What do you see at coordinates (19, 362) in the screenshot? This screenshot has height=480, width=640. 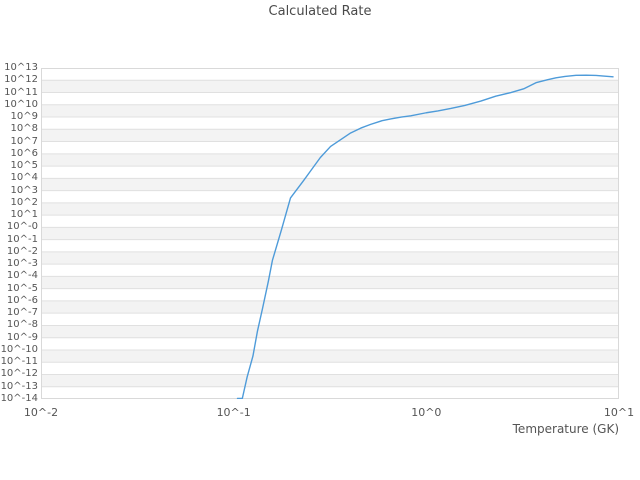 I see `y-tick-label: 10^-11` at bounding box center [19, 362].